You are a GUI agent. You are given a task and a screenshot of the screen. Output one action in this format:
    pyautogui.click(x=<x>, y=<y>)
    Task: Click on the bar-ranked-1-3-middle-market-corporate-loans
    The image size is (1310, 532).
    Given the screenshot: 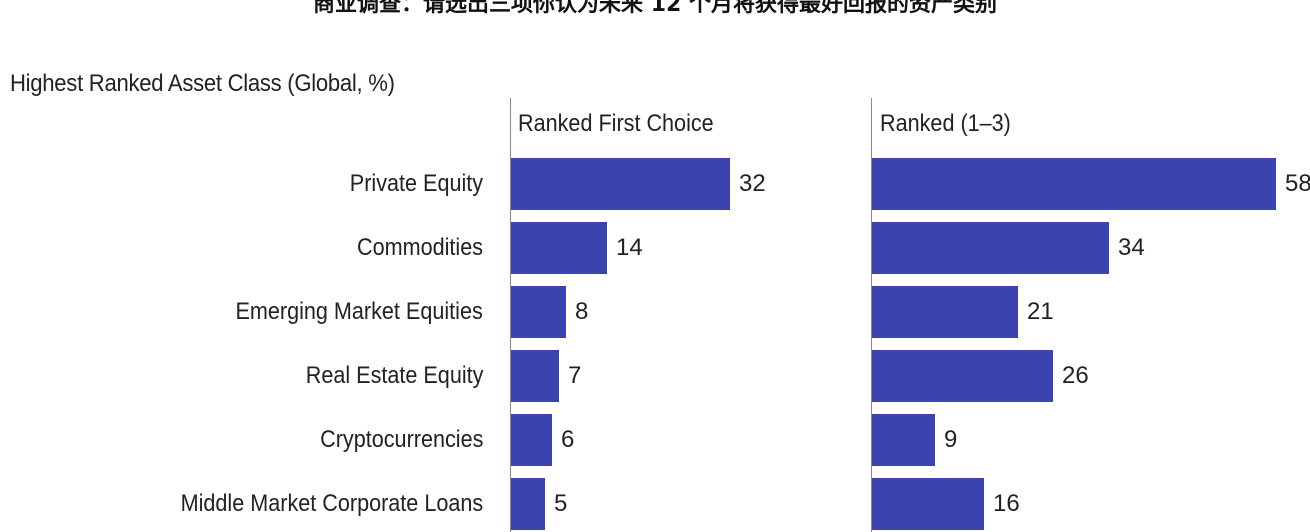 What is the action you would take?
    pyautogui.click(x=928, y=504)
    